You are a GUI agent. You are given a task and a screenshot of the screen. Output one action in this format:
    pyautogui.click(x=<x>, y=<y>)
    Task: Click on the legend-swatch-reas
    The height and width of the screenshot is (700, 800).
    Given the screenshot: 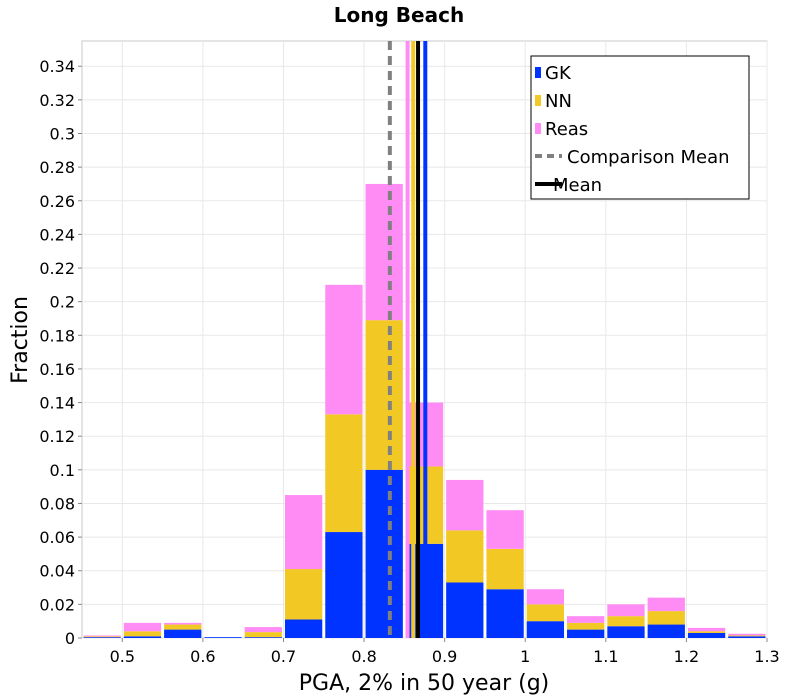 What is the action you would take?
    pyautogui.click(x=538, y=128)
    